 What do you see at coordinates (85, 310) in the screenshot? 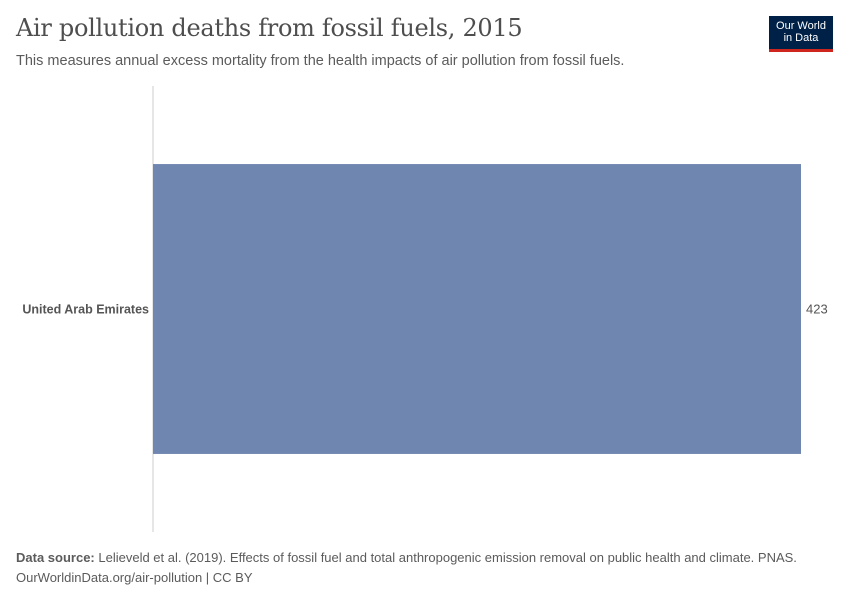
I see `category-label: United Arab Emirates` at bounding box center [85, 310].